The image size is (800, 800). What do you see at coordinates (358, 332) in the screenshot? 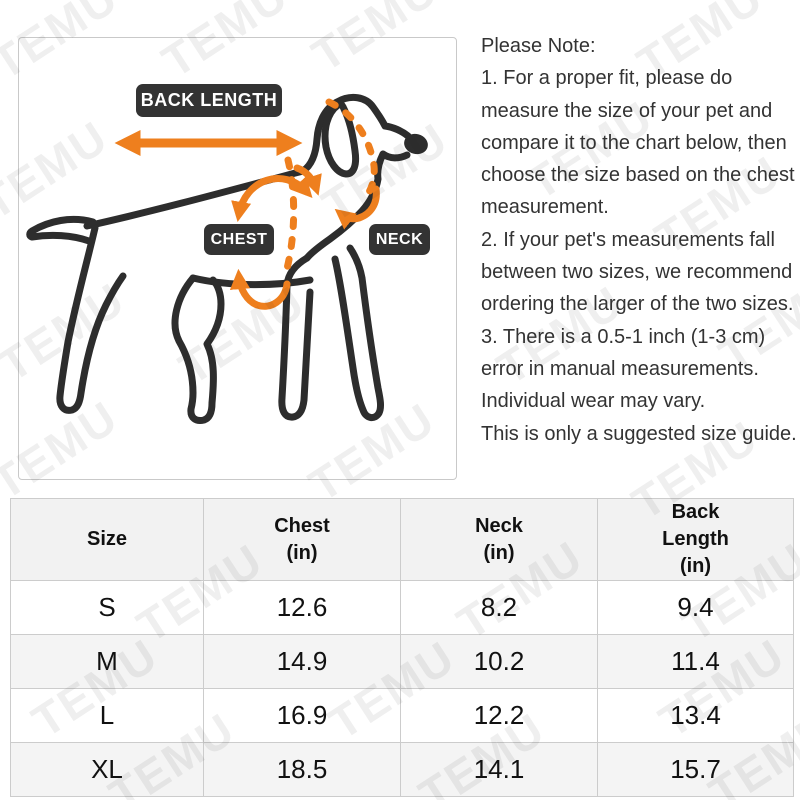
I see `dog-front-leg-far` at bounding box center [358, 332].